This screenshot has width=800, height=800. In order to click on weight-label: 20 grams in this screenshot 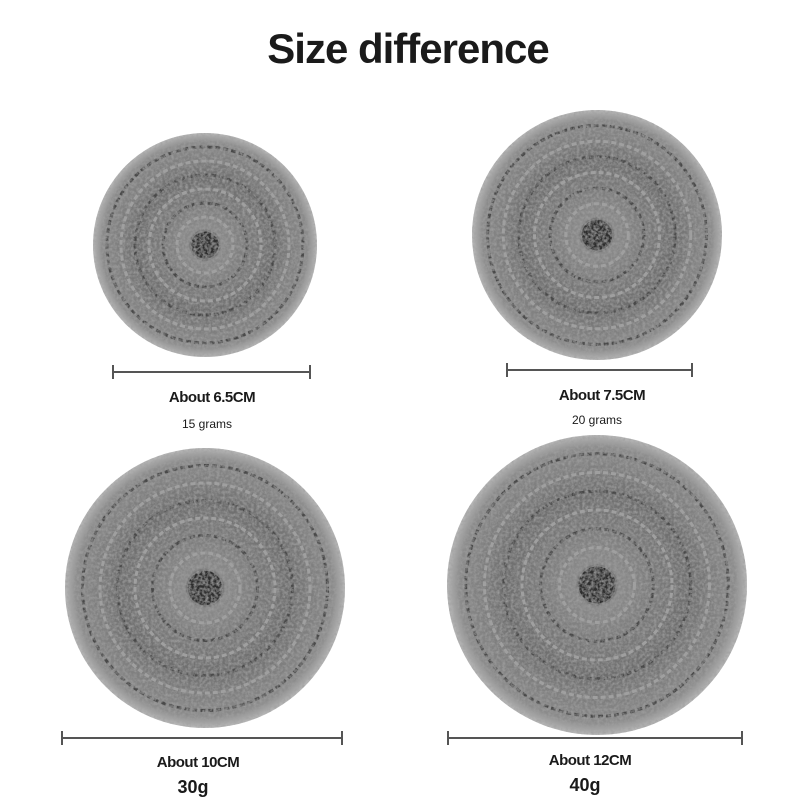, I will do `click(597, 420)`.